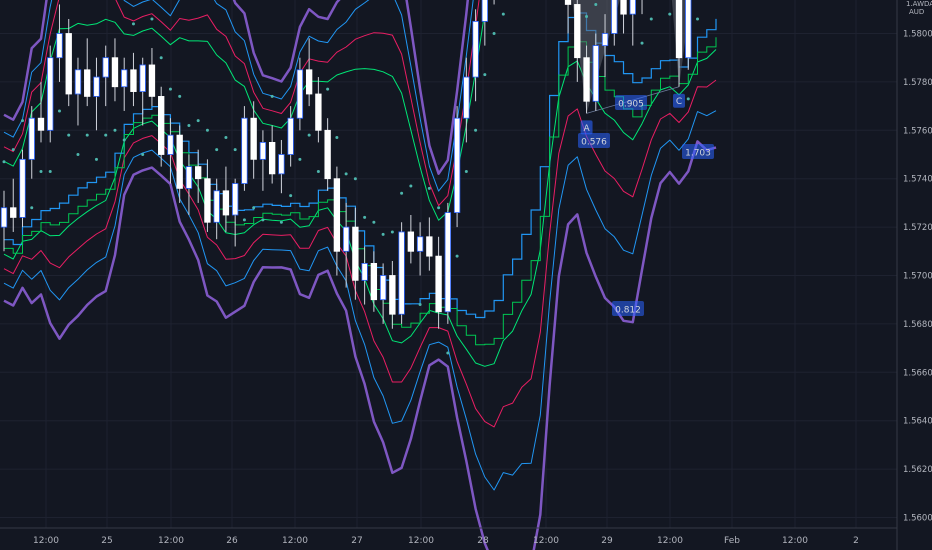  I want to click on pattern-point-label: A, so click(586, 129).